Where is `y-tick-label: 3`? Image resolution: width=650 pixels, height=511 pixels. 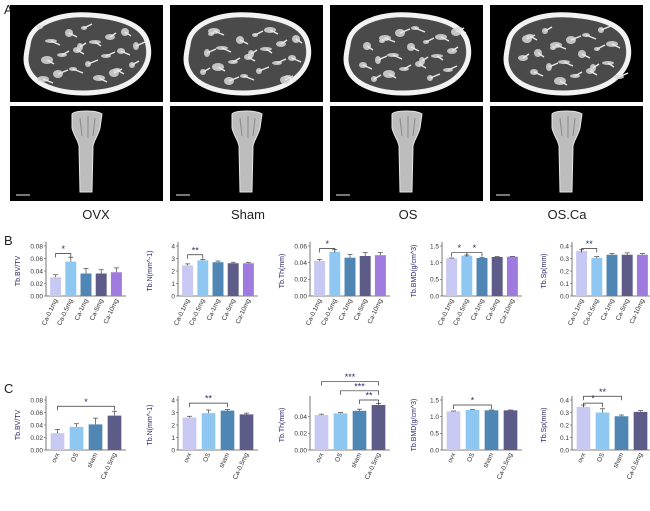
y-tick-label: 3 is located at coordinates (173, 413).